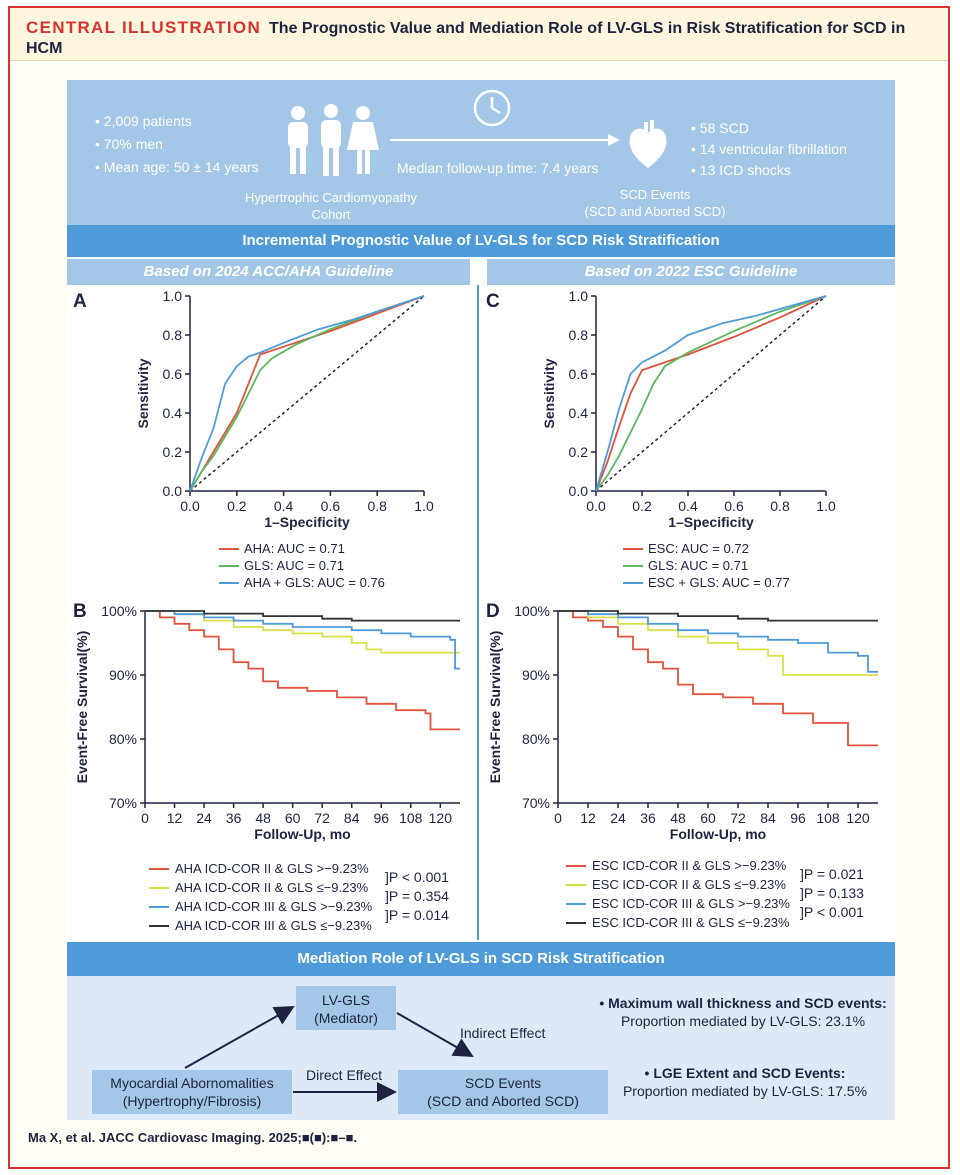 This screenshot has width=960, height=1175. I want to click on x-tick-label: 60, so click(708, 818).